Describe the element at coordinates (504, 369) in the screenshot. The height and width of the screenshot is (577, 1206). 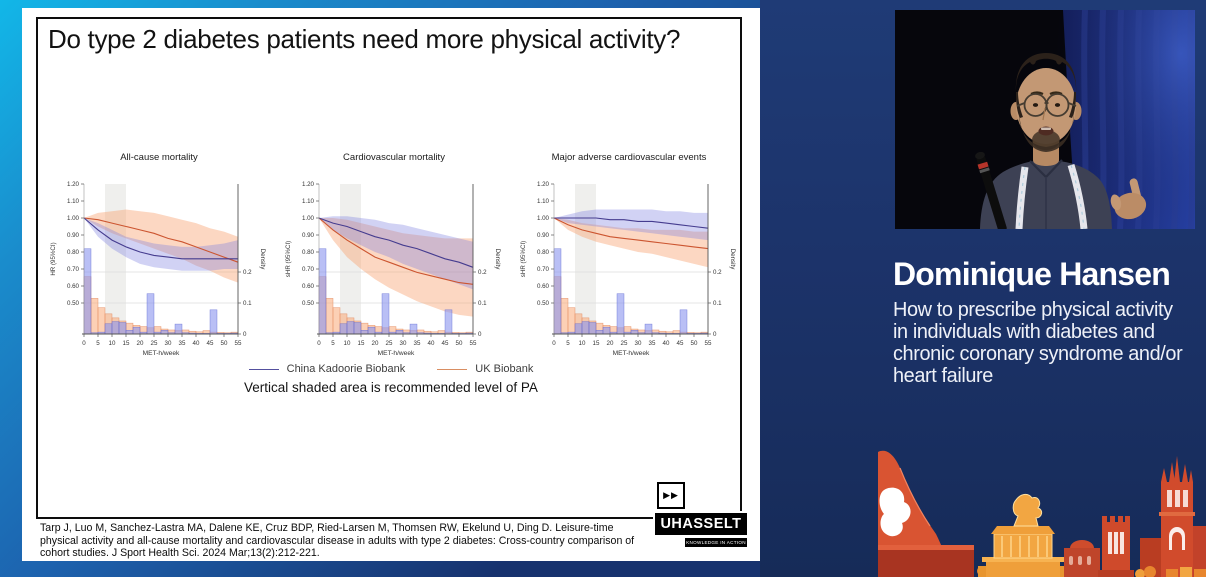
I see `legend-label: UK Biobank` at that location.